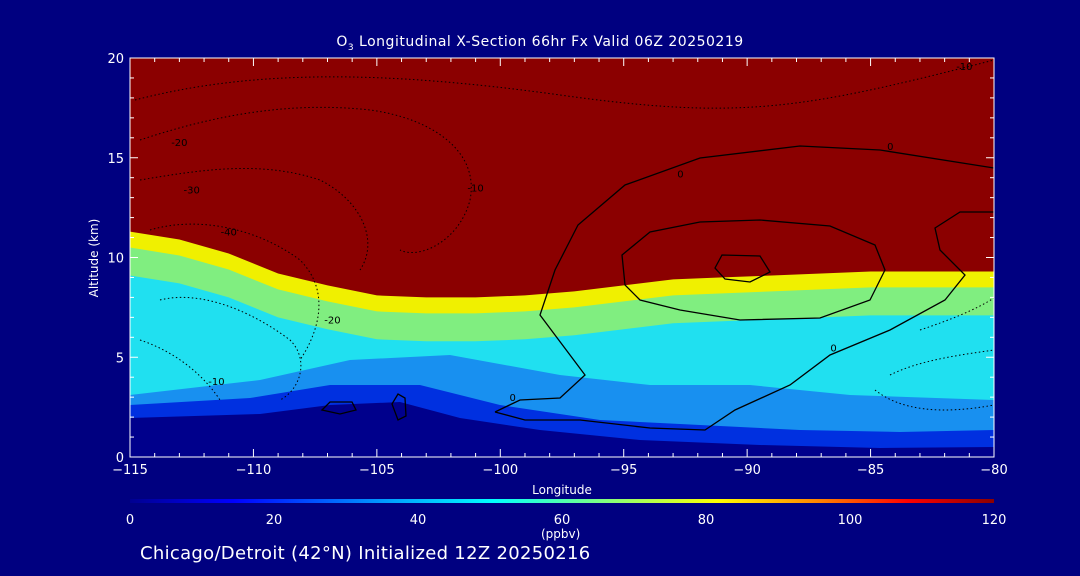  What do you see at coordinates (870, 470) in the screenshot?
I see `x-tick-label: −85` at bounding box center [870, 470].